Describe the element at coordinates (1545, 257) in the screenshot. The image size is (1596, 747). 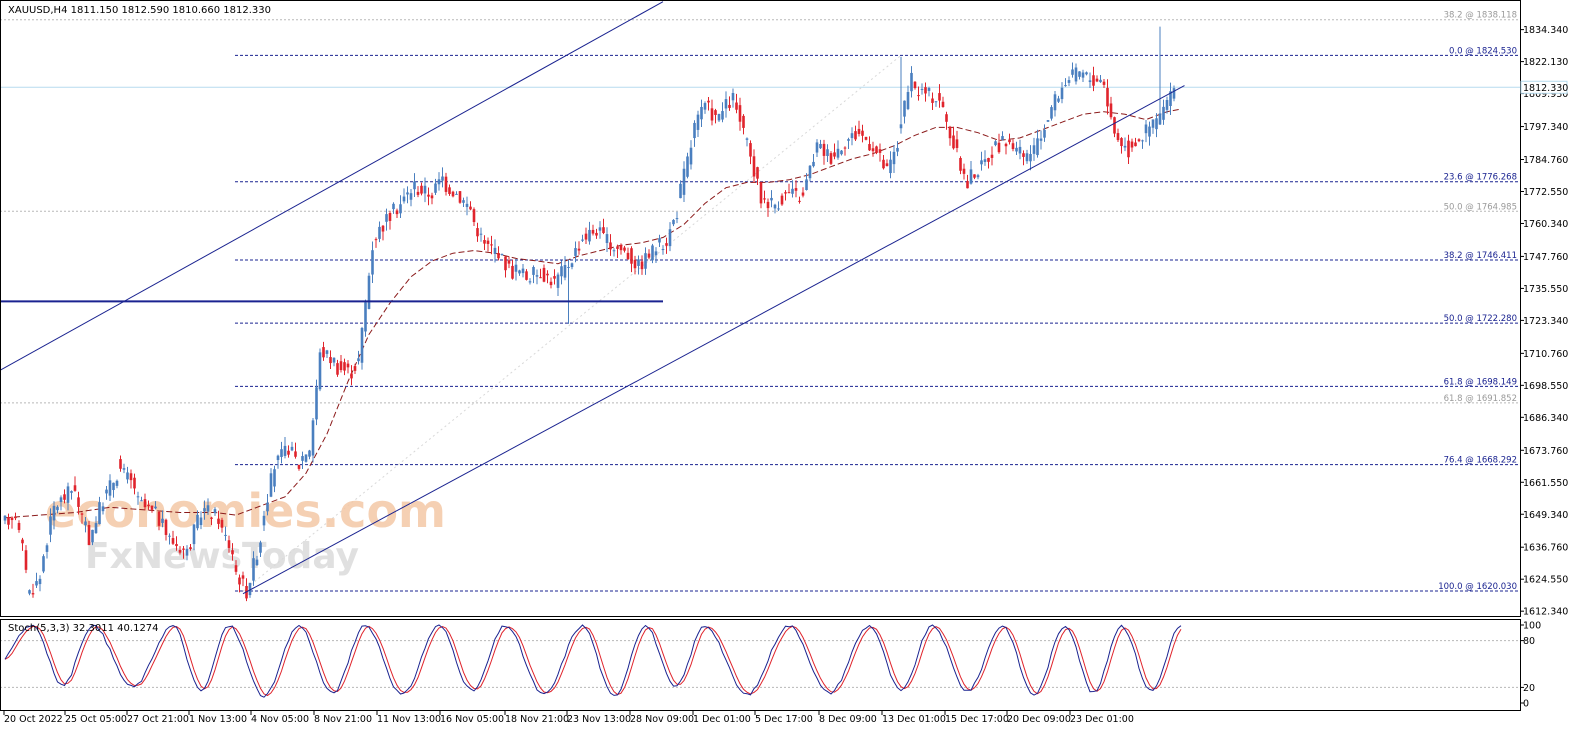
I see `y-tick-label: 1747.760` at that location.